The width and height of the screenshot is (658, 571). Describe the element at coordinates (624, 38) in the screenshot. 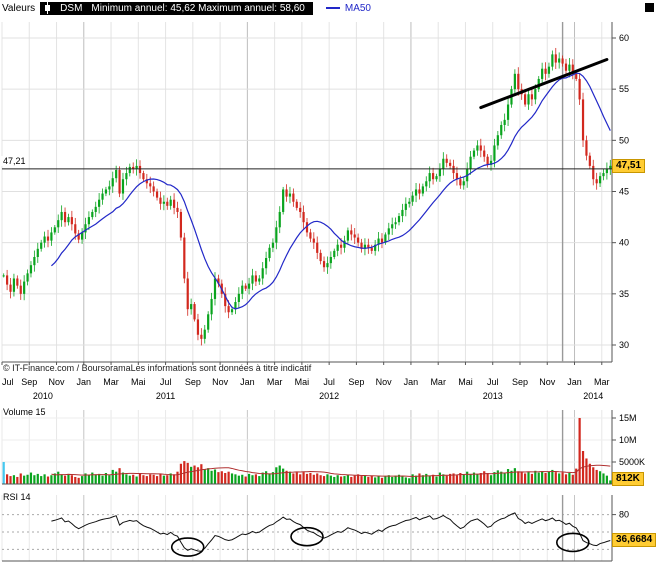

I see `y-tick-label: 60` at that location.